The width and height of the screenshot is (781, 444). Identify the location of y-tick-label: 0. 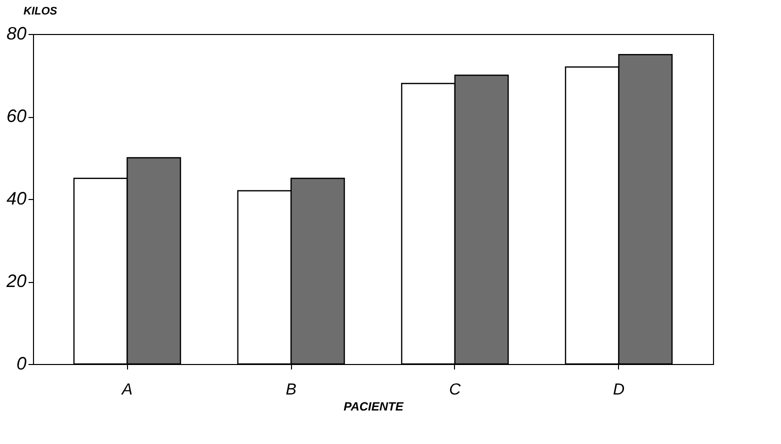
(21, 364).